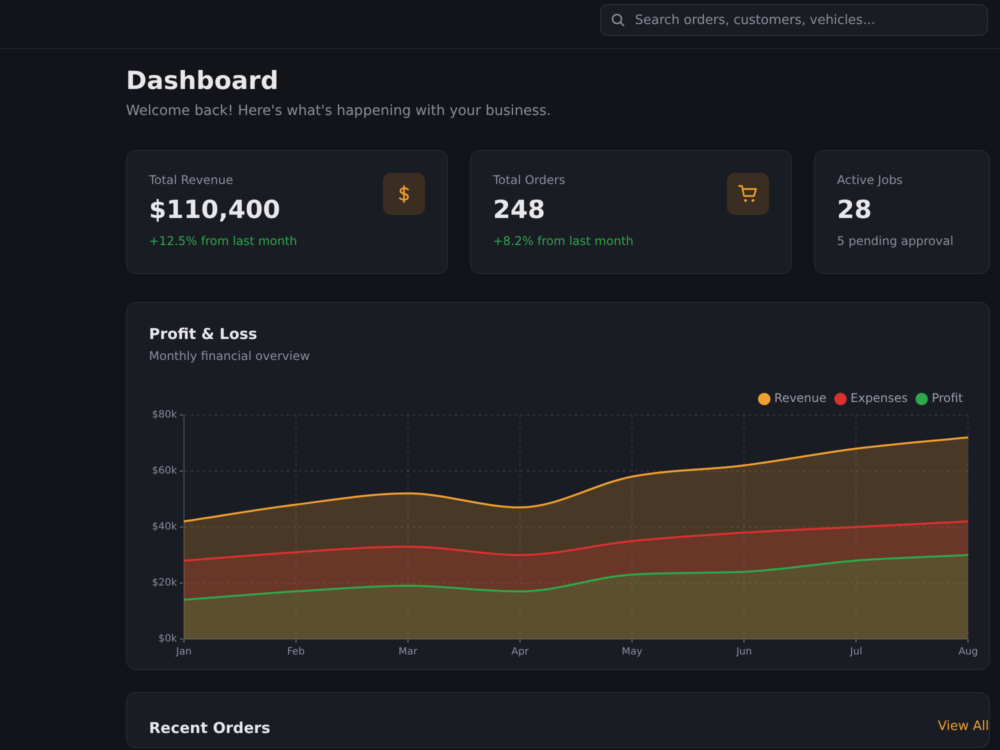 The height and width of the screenshot is (750, 1000). What do you see at coordinates (230, 356) in the screenshot?
I see `chart-subtitle: Monthly financial overview` at bounding box center [230, 356].